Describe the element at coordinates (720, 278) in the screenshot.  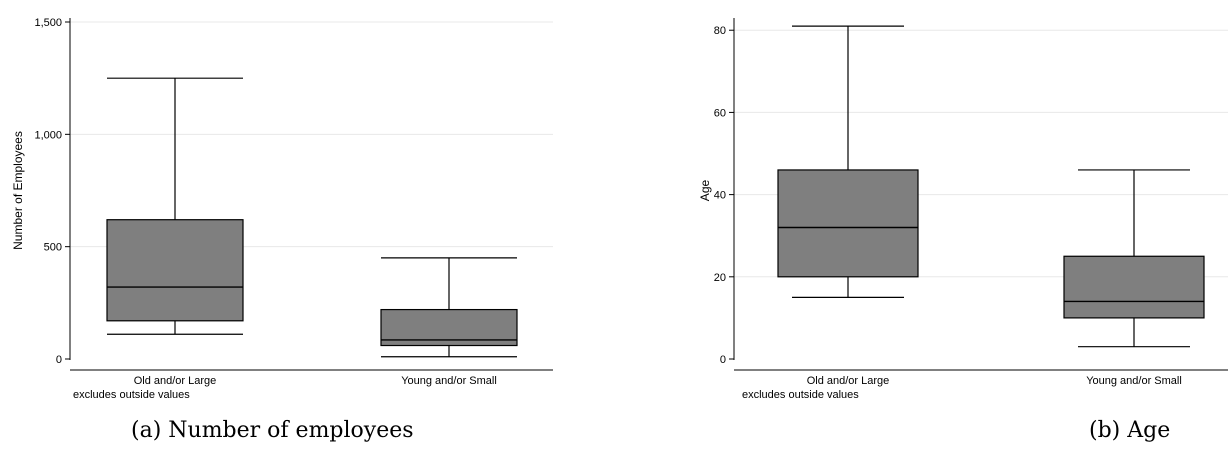
I see `y-tick-label: 20` at that location.